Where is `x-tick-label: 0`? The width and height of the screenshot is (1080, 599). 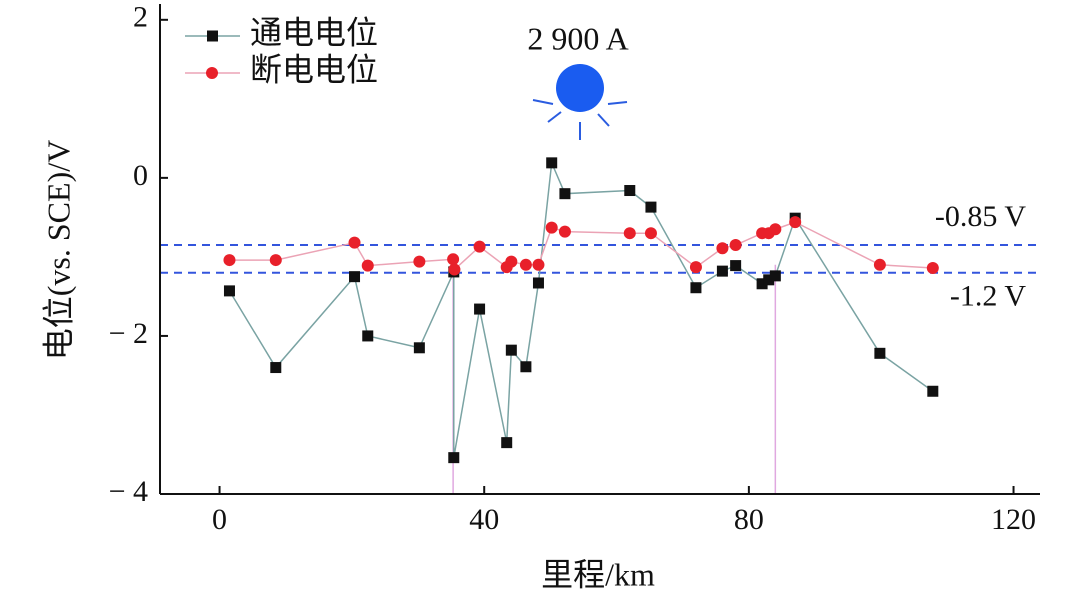
x-tick-label: 0 is located at coordinates (219, 519).